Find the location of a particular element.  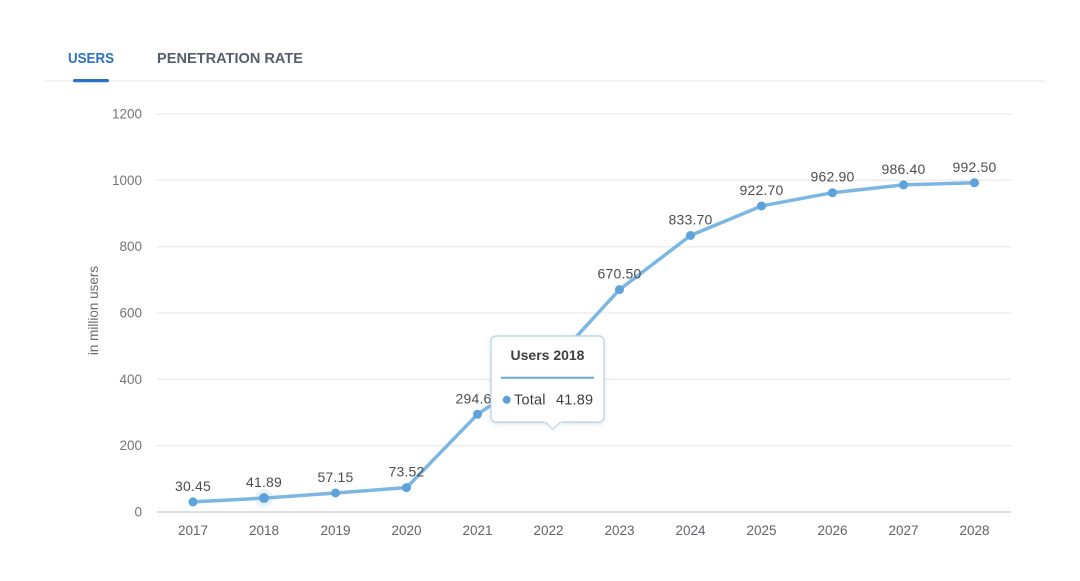

svg-text: 2020 is located at coordinates (406, 530).